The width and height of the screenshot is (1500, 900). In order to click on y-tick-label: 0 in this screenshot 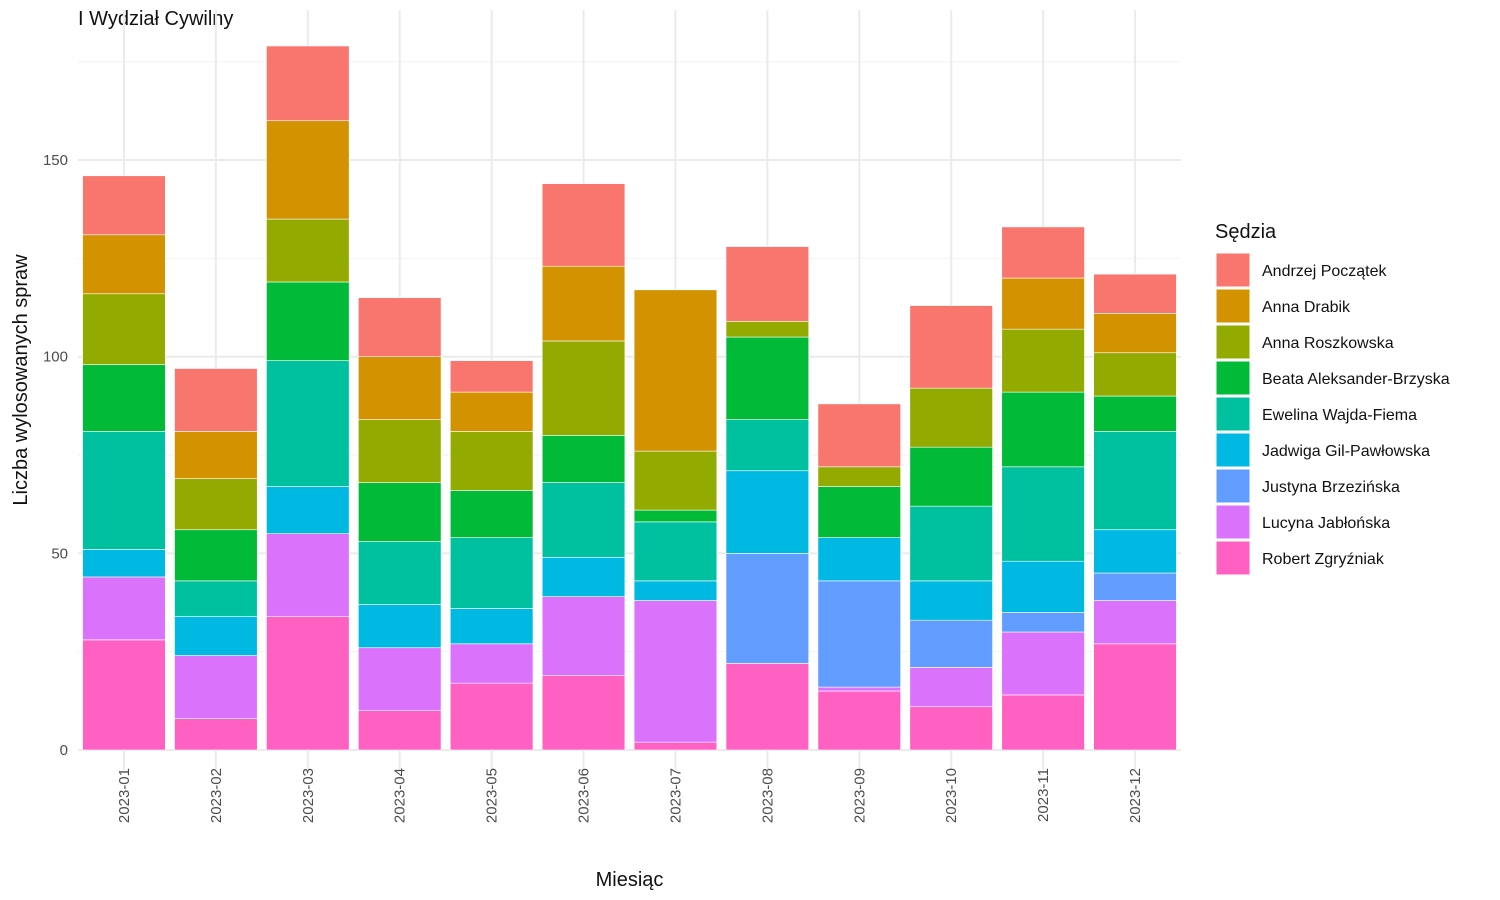, I will do `click(64, 750)`.